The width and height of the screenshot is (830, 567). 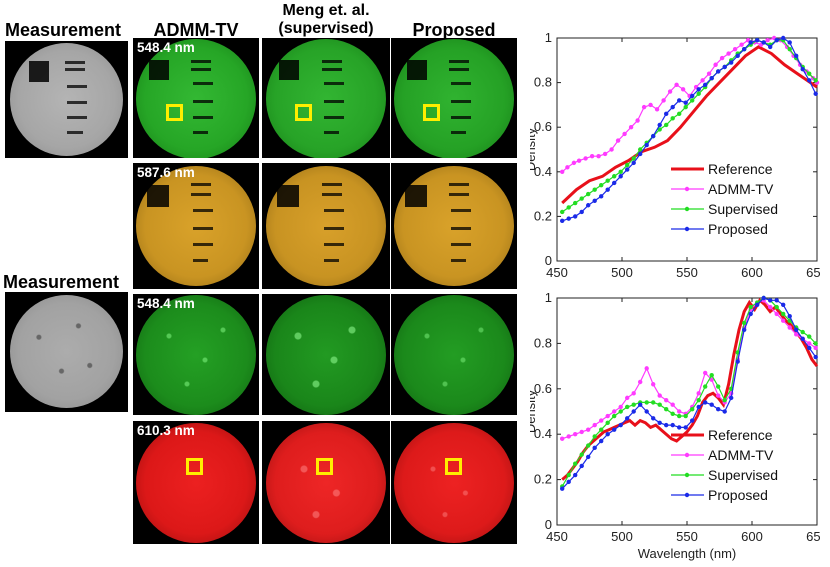 What do you see at coordinates (166, 172) in the screenshot?
I see `wavelength-label-row2: 587.6 nm` at bounding box center [166, 172].